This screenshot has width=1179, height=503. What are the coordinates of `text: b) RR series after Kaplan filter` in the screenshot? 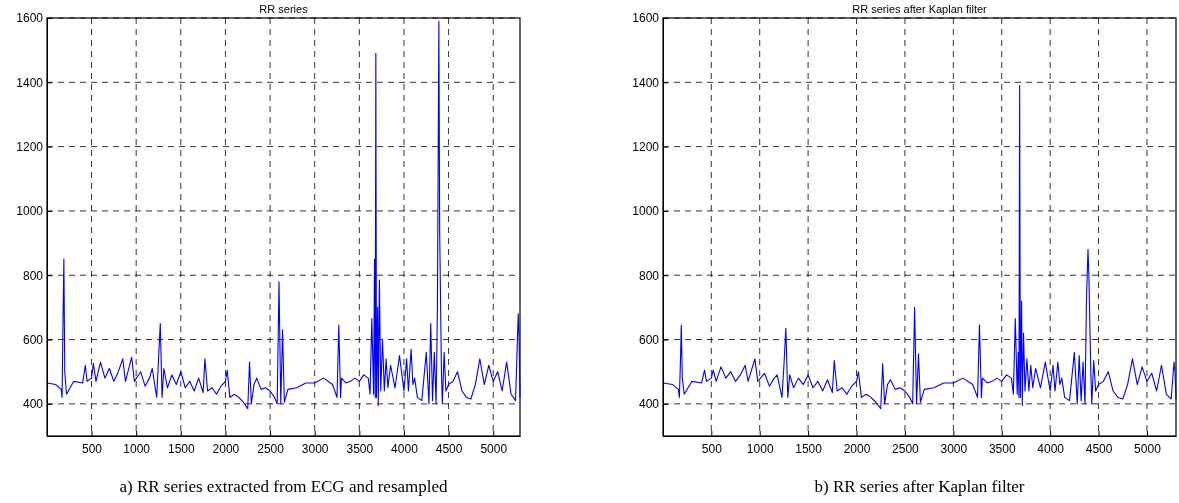 It's located at (919, 486).